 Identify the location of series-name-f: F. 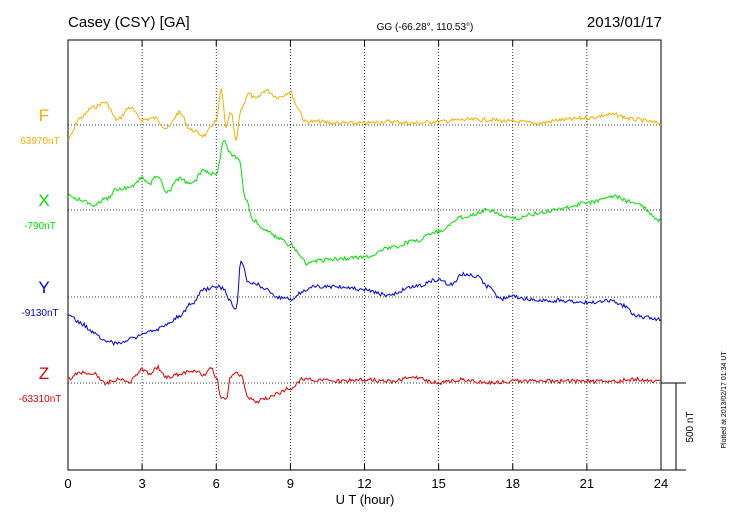
(44, 115).